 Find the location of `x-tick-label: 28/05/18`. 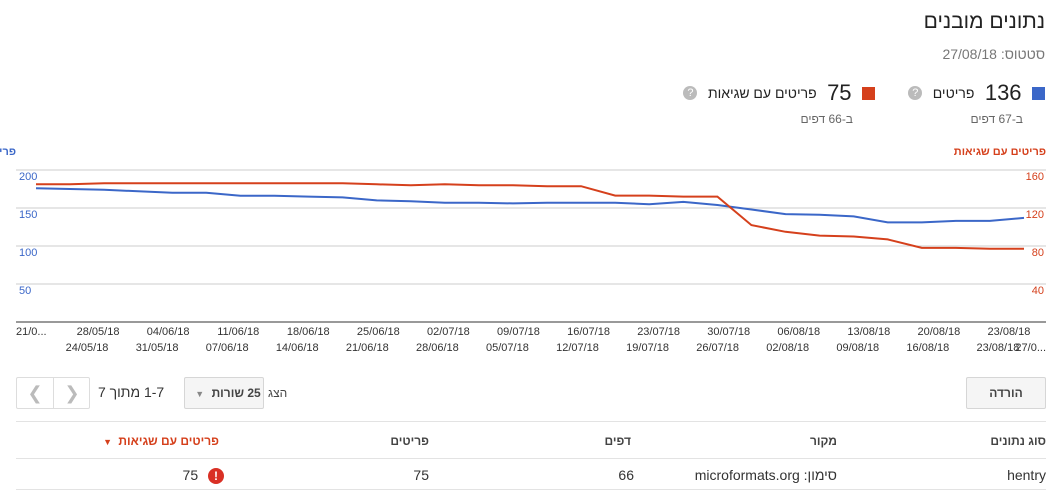

x-tick-label: 28/05/18 is located at coordinates (98, 332).